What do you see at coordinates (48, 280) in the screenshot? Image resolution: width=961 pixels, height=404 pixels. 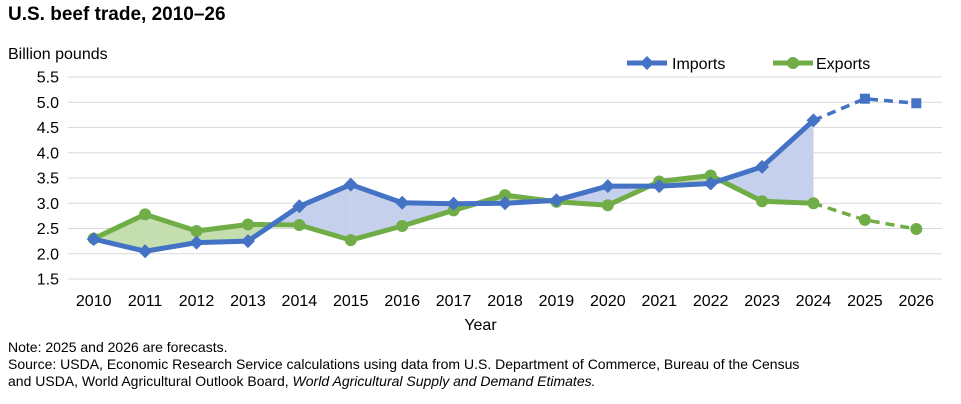 I see `y-tick-label: 1.5` at bounding box center [48, 280].